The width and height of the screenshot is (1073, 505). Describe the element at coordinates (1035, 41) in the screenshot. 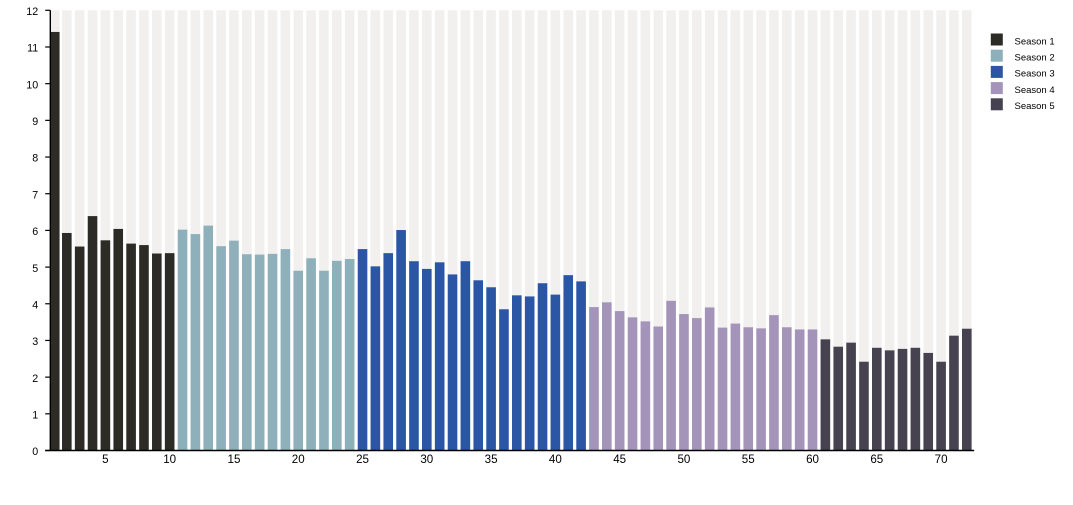

I see `svg-text: Season 1` at that location.